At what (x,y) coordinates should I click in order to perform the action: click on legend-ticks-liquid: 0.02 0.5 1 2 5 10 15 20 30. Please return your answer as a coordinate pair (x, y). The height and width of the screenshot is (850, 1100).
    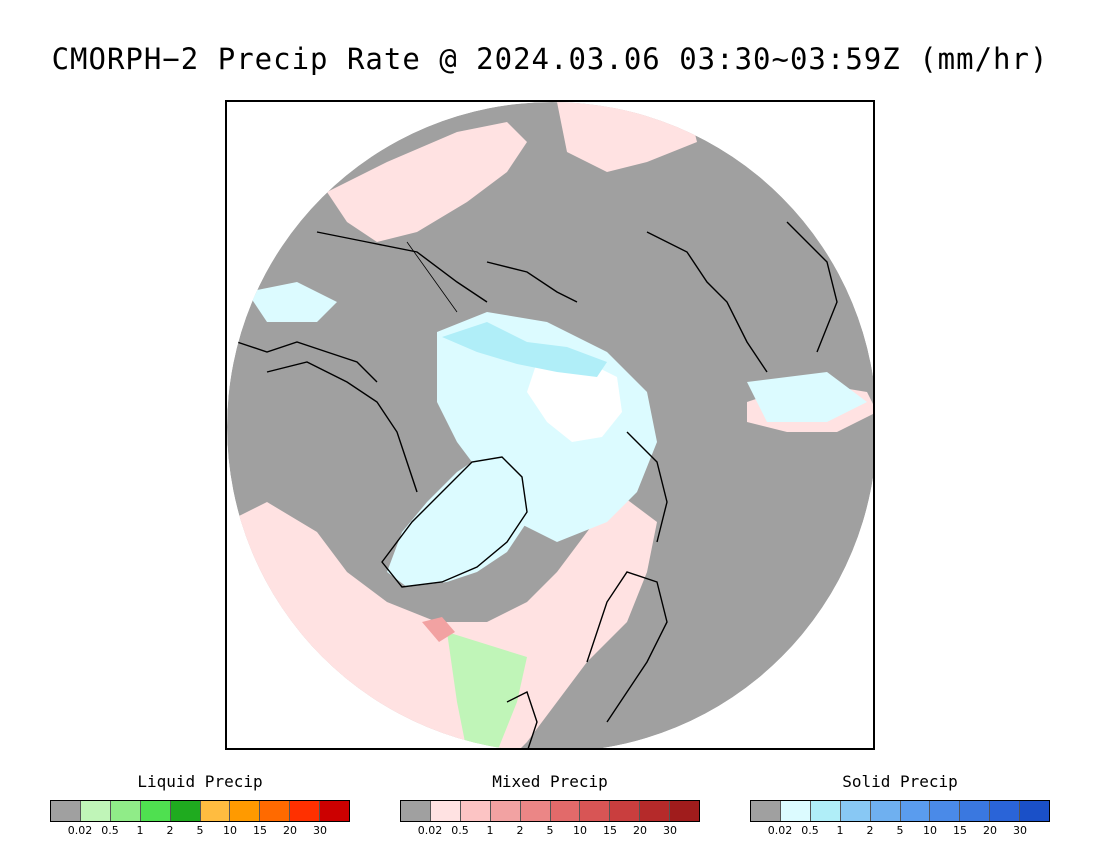
    Looking at the image, I should click on (200, 832).